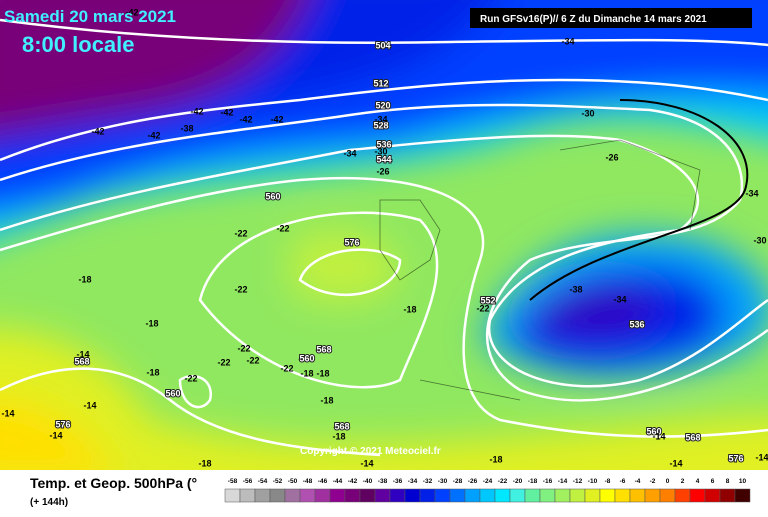 This screenshot has height=517, width=768. Describe the element at coordinates (382, 171) in the screenshot. I see `temperature-label: -26` at that location.